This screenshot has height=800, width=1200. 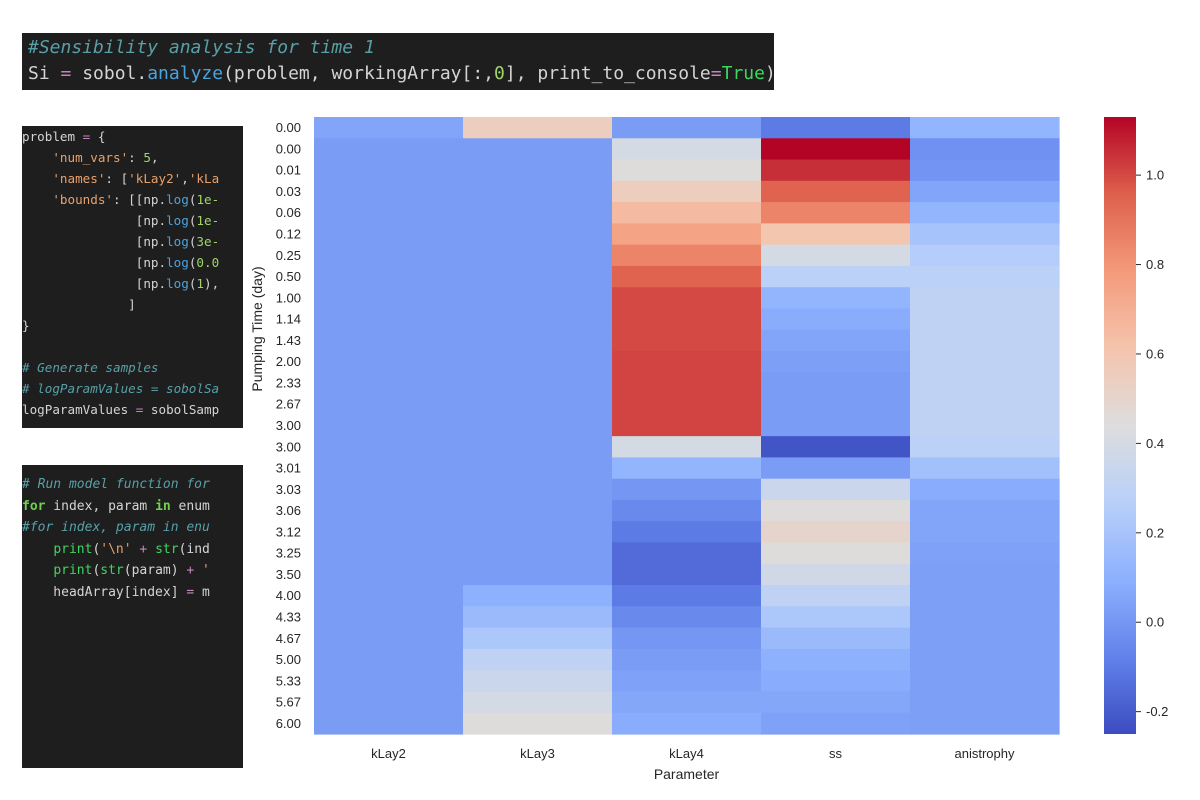 I want to click on code-line: print(str(param) + ', so click(x=132, y=571).